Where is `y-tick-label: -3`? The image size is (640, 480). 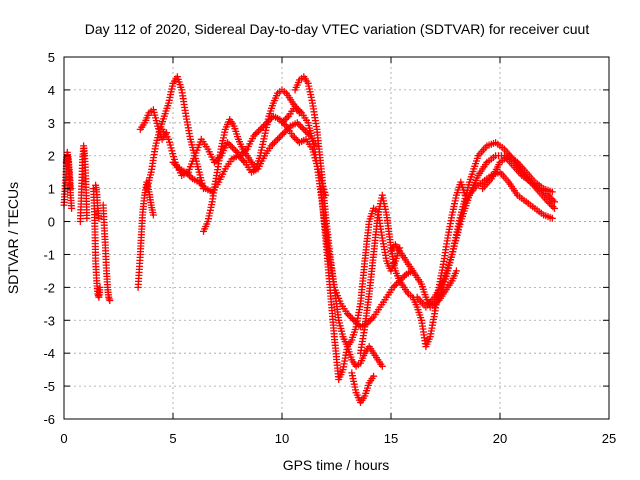
y-tick-label: -3 is located at coordinates (49, 320).